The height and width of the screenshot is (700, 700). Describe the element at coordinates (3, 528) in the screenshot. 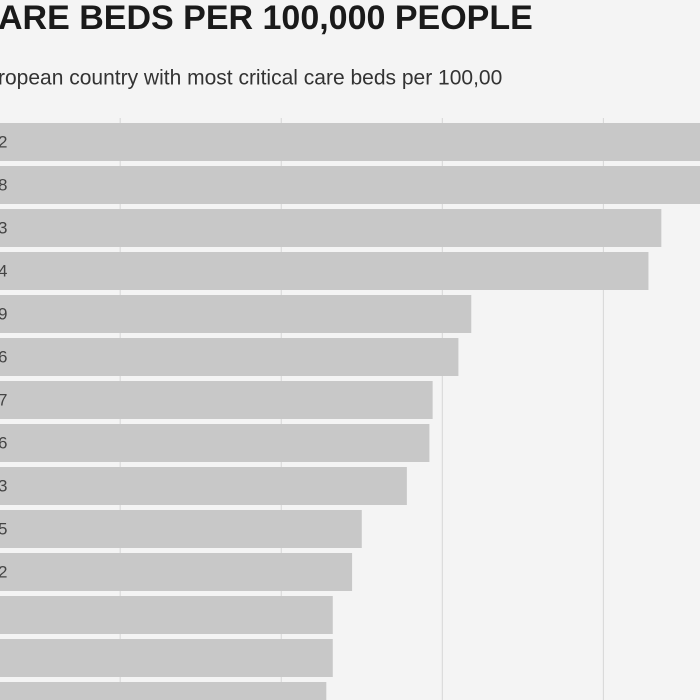

I see `category-label: 5` at that location.